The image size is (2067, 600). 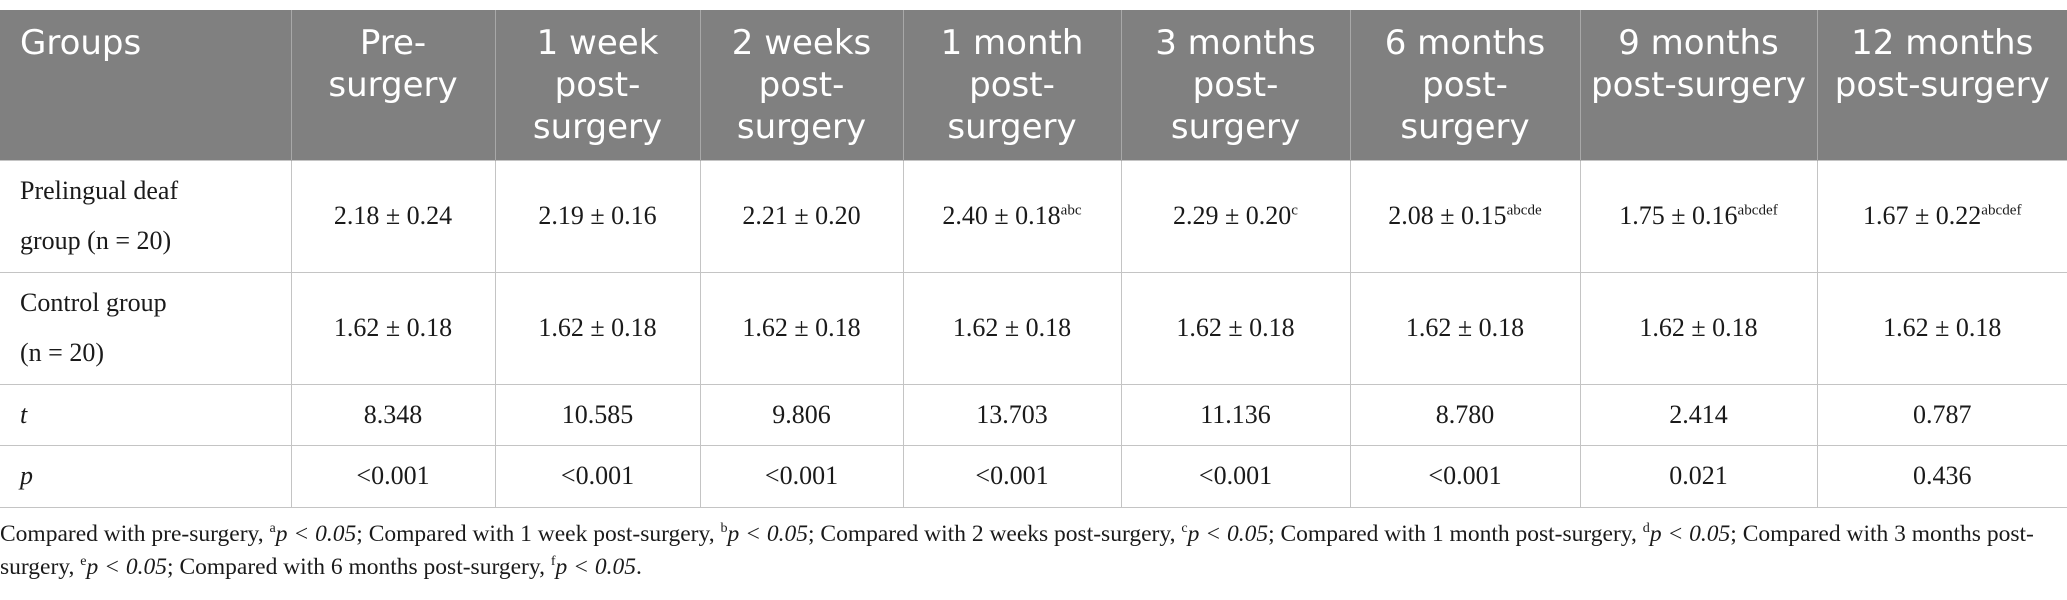 I want to click on cell-value: 1.67 ± 0.22, so click(x=1922, y=215).